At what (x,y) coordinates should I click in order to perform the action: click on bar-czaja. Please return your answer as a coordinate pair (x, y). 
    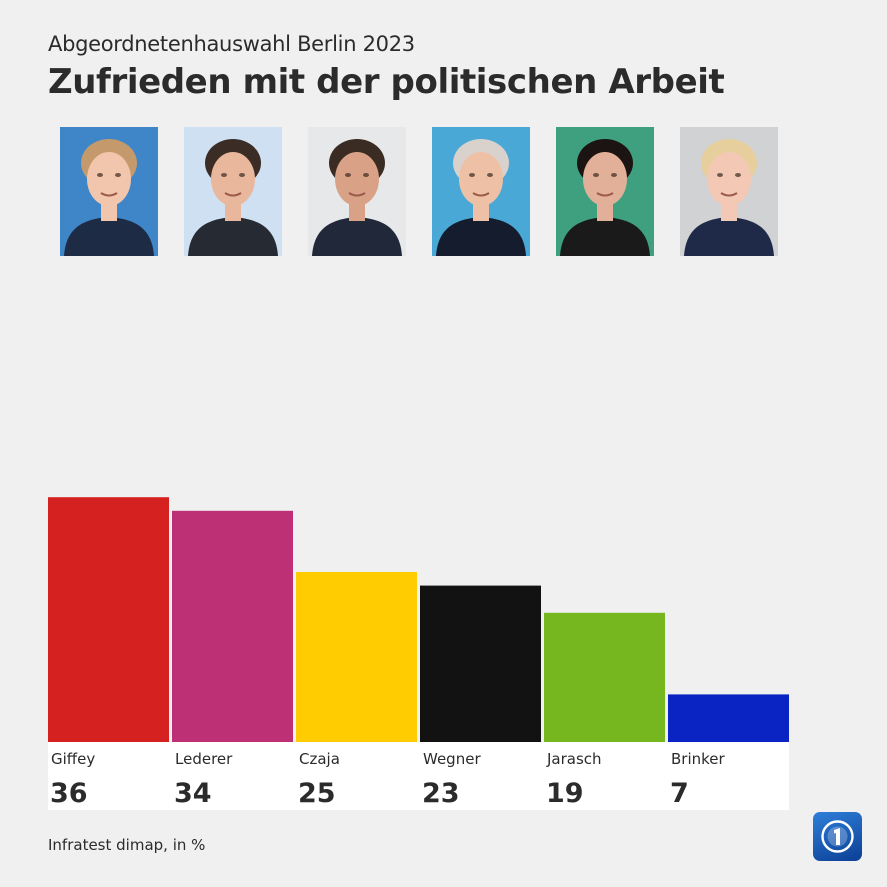
    Looking at the image, I should click on (356, 657).